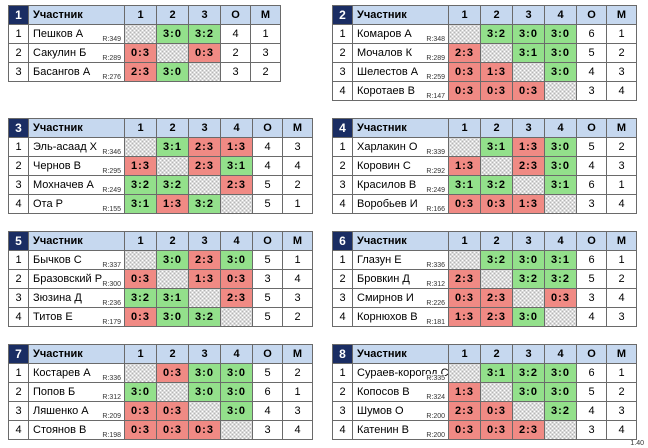 The height and width of the screenshot is (448, 648). Describe the element at coordinates (48, 204) in the screenshot. I see `player-name: Ота Р` at that location.